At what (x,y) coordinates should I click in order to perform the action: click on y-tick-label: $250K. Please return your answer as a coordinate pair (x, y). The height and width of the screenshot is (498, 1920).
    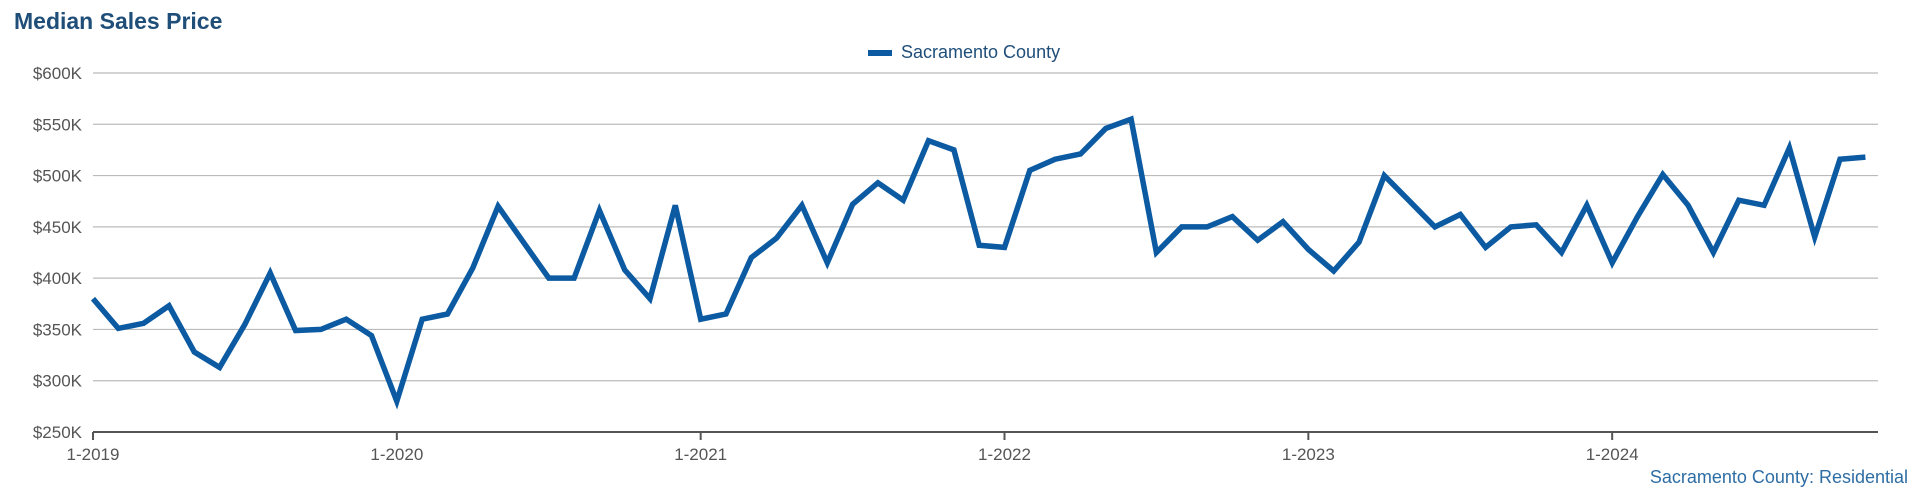
    Looking at the image, I should click on (58, 432).